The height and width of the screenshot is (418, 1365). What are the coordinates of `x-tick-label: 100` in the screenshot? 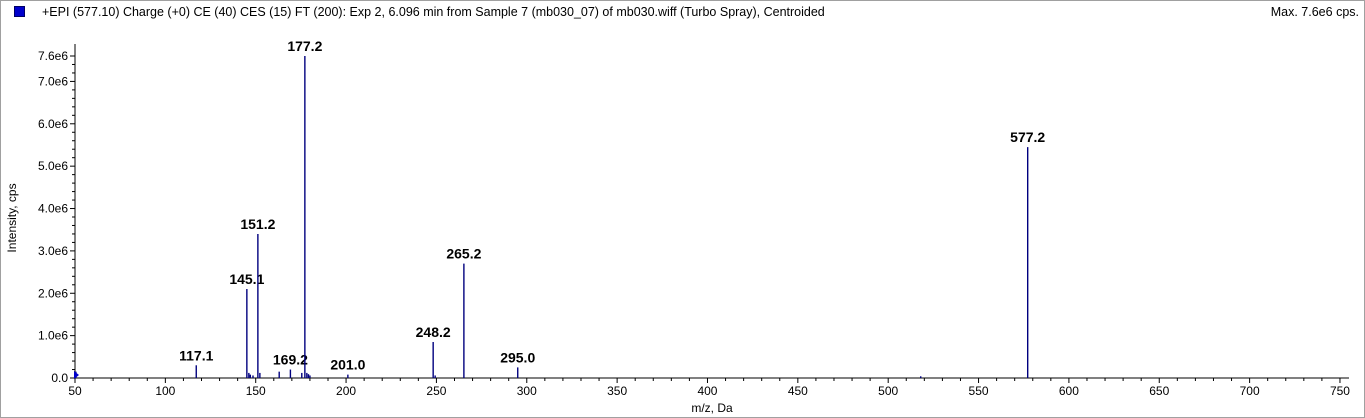 It's located at (165, 391).